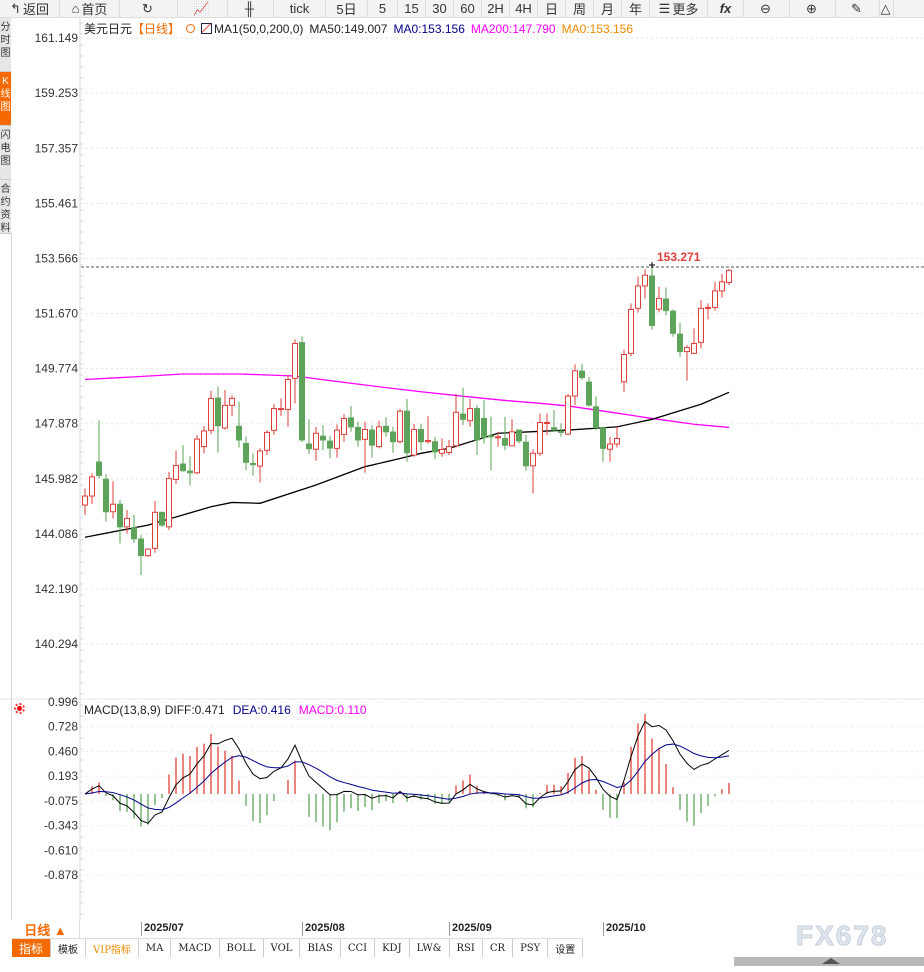 The width and height of the screenshot is (924, 972). I want to click on toolbar-button-年: 年, so click(636, 9).